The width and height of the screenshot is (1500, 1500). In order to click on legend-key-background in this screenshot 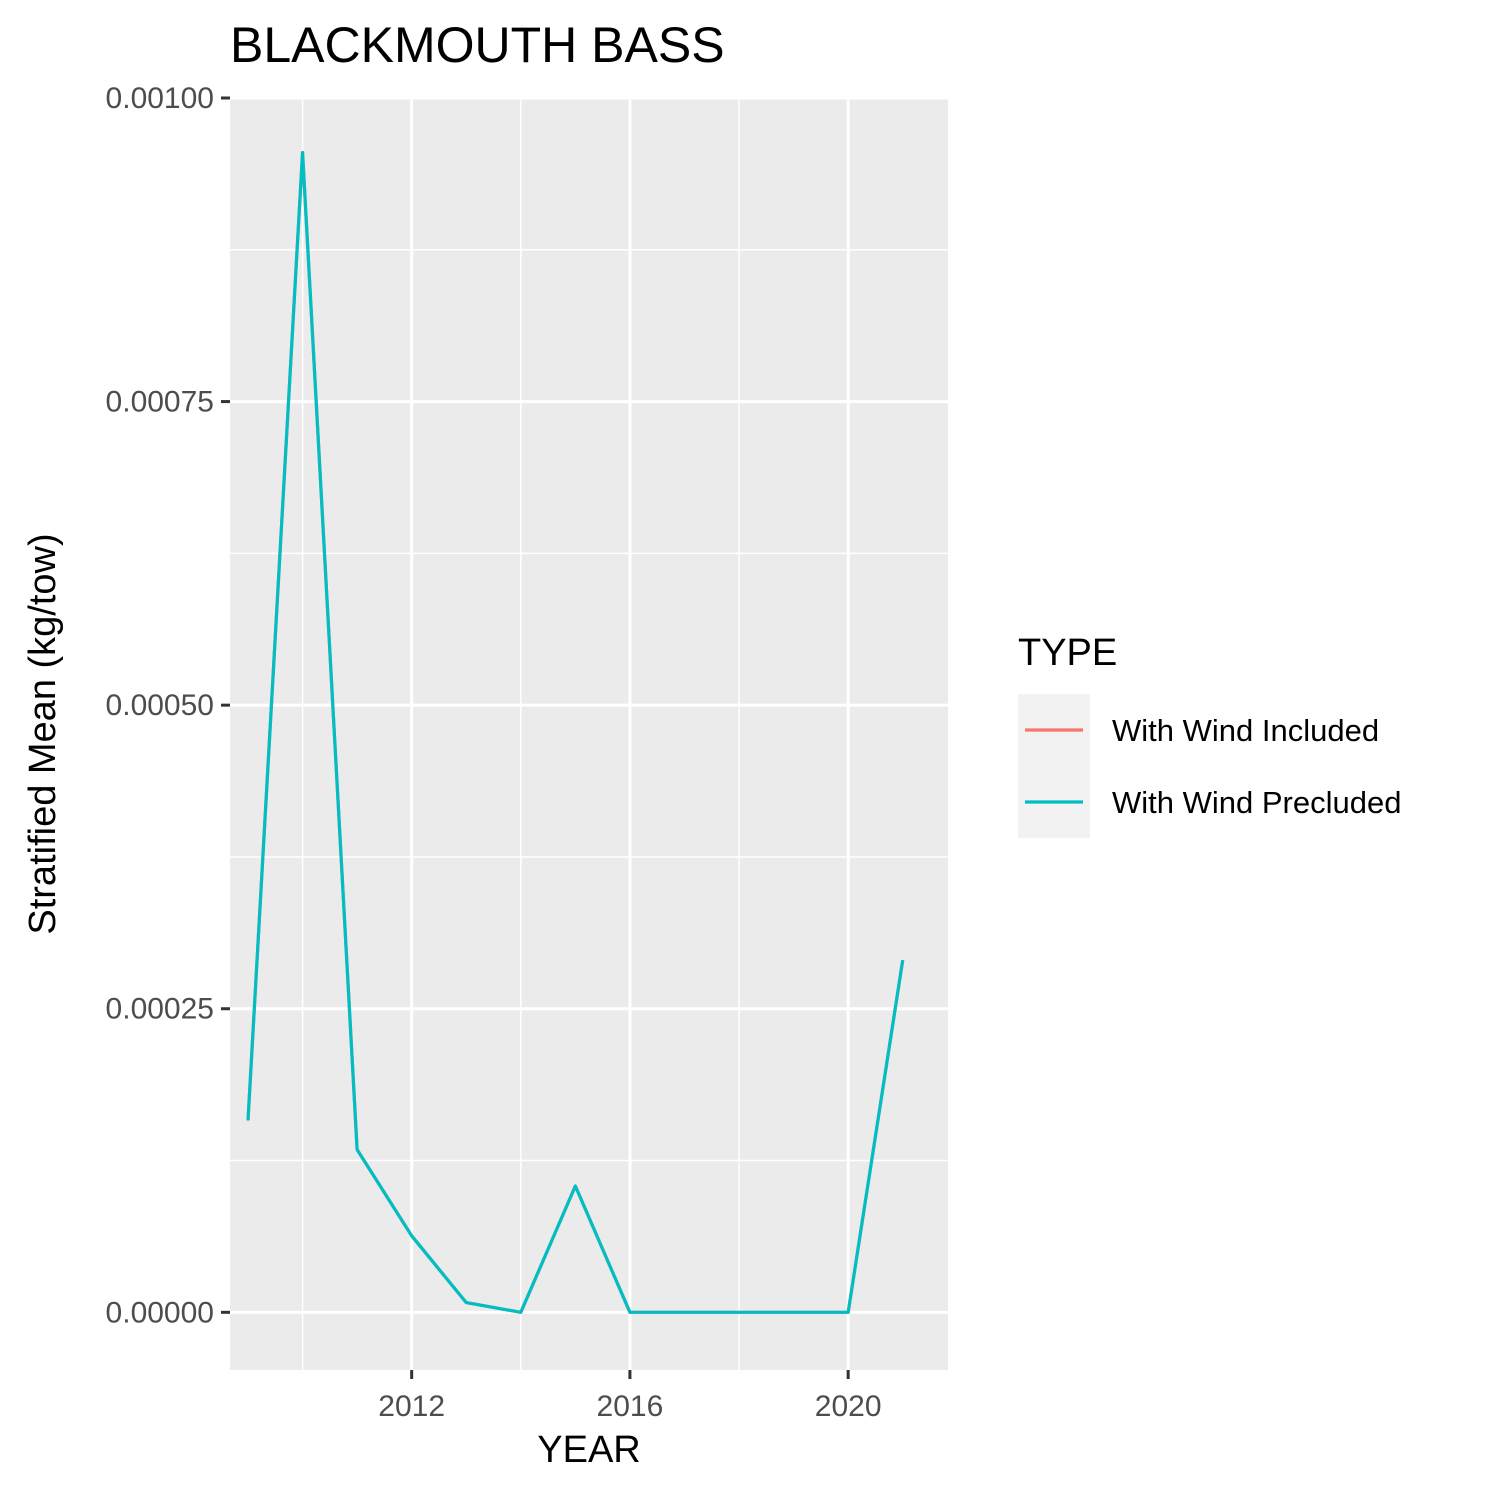, I will do `click(1054, 766)`.